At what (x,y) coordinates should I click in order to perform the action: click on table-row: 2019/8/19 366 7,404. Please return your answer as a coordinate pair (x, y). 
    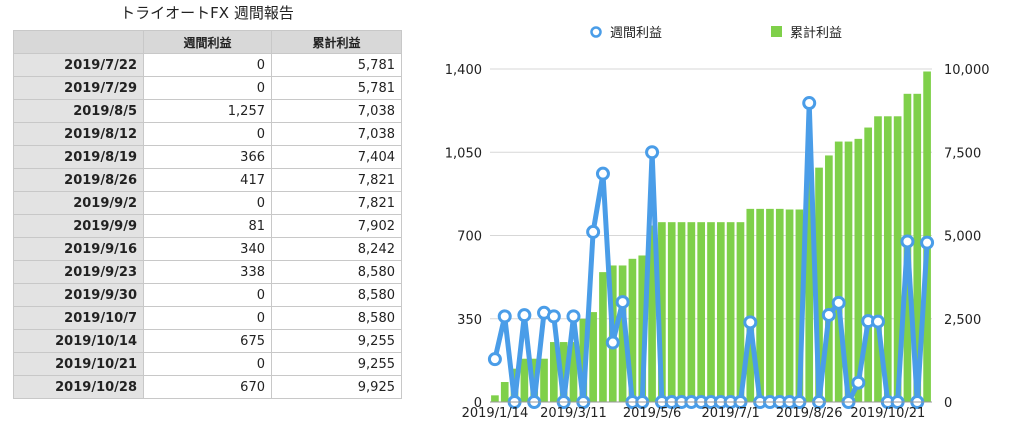
    Looking at the image, I should click on (207, 157).